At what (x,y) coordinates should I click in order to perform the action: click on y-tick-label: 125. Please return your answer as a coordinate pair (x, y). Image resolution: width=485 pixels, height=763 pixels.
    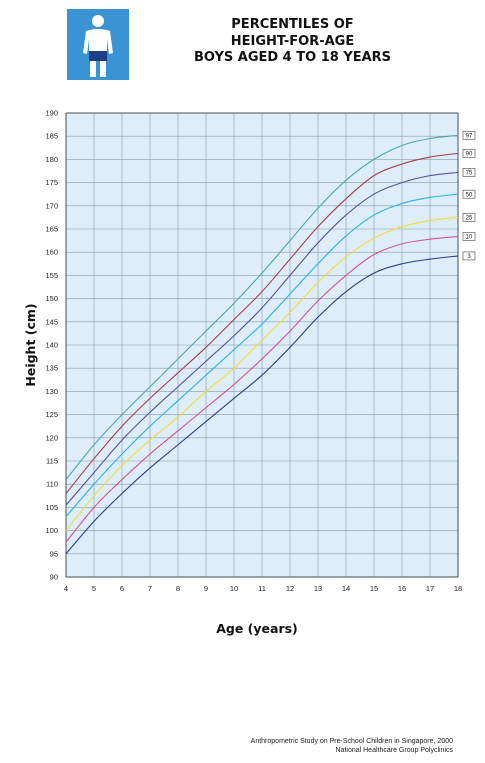
    Looking at the image, I should click on (51, 414).